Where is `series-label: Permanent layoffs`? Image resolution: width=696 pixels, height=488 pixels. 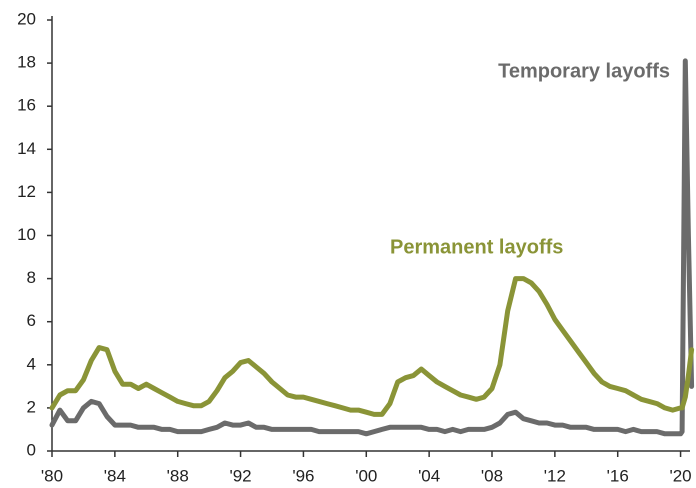
series-label: Permanent layoffs is located at coordinates (476, 247).